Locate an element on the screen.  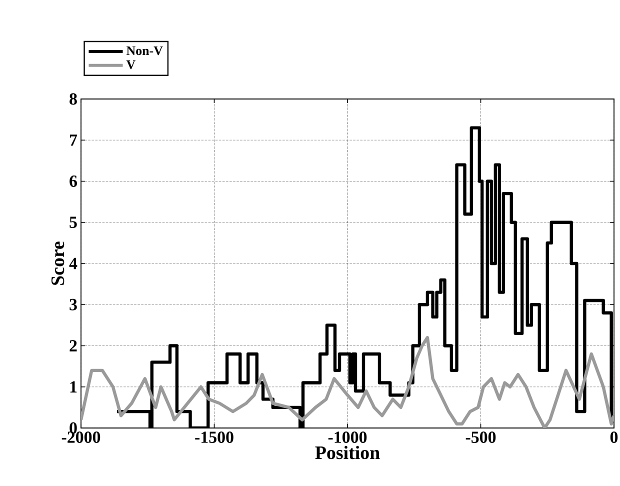
y-tick-label: 2 is located at coordinates (73, 346).